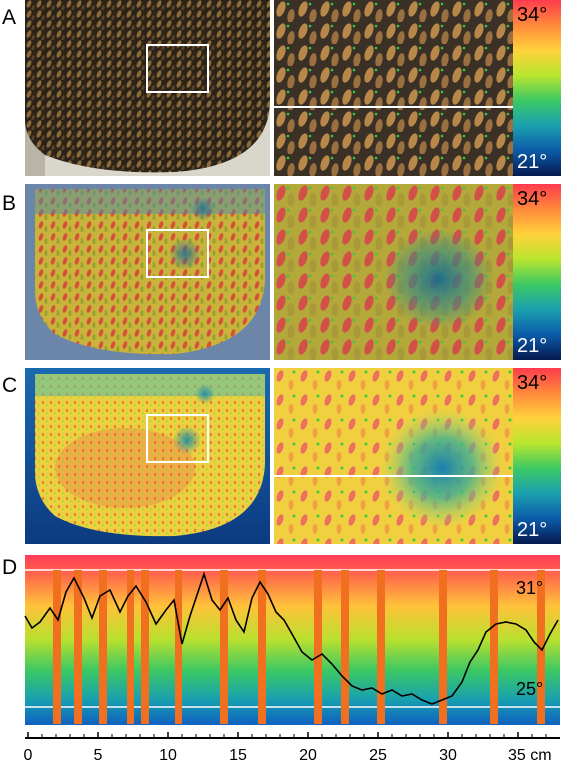 The image size is (563, 770). Describe the element at coordinates (238, 755) in the screenshot. I see `x-tick-label: 15` at that location.